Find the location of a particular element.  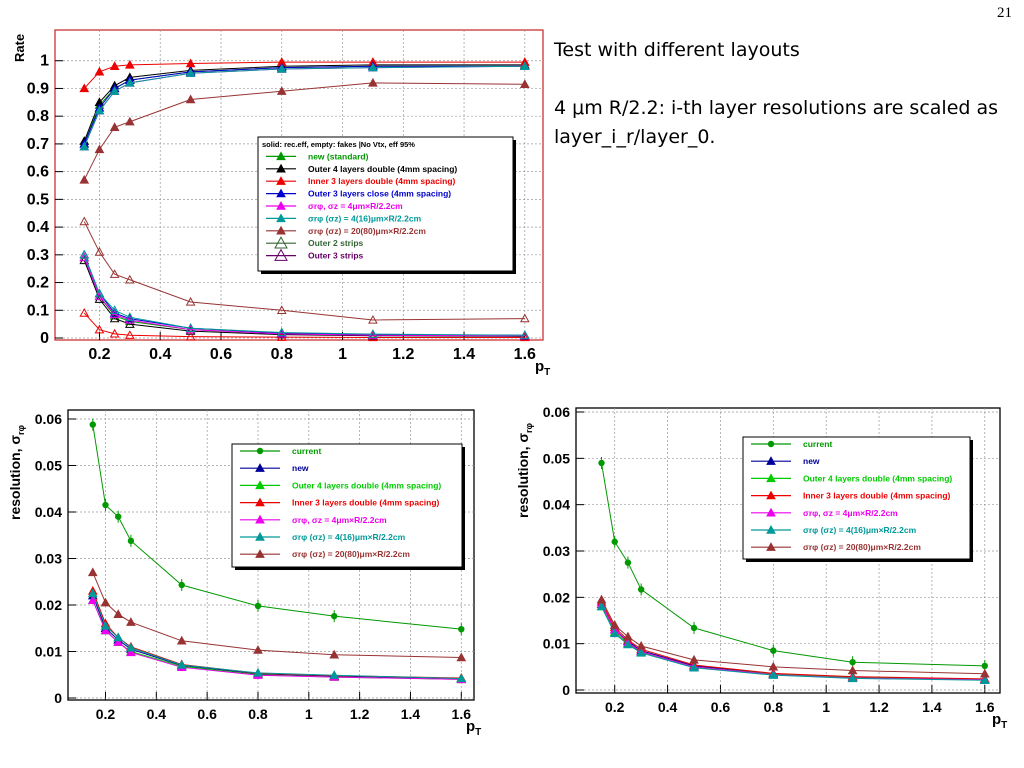

y-tick-label: 0.03 is located at coordinates (556, 551).